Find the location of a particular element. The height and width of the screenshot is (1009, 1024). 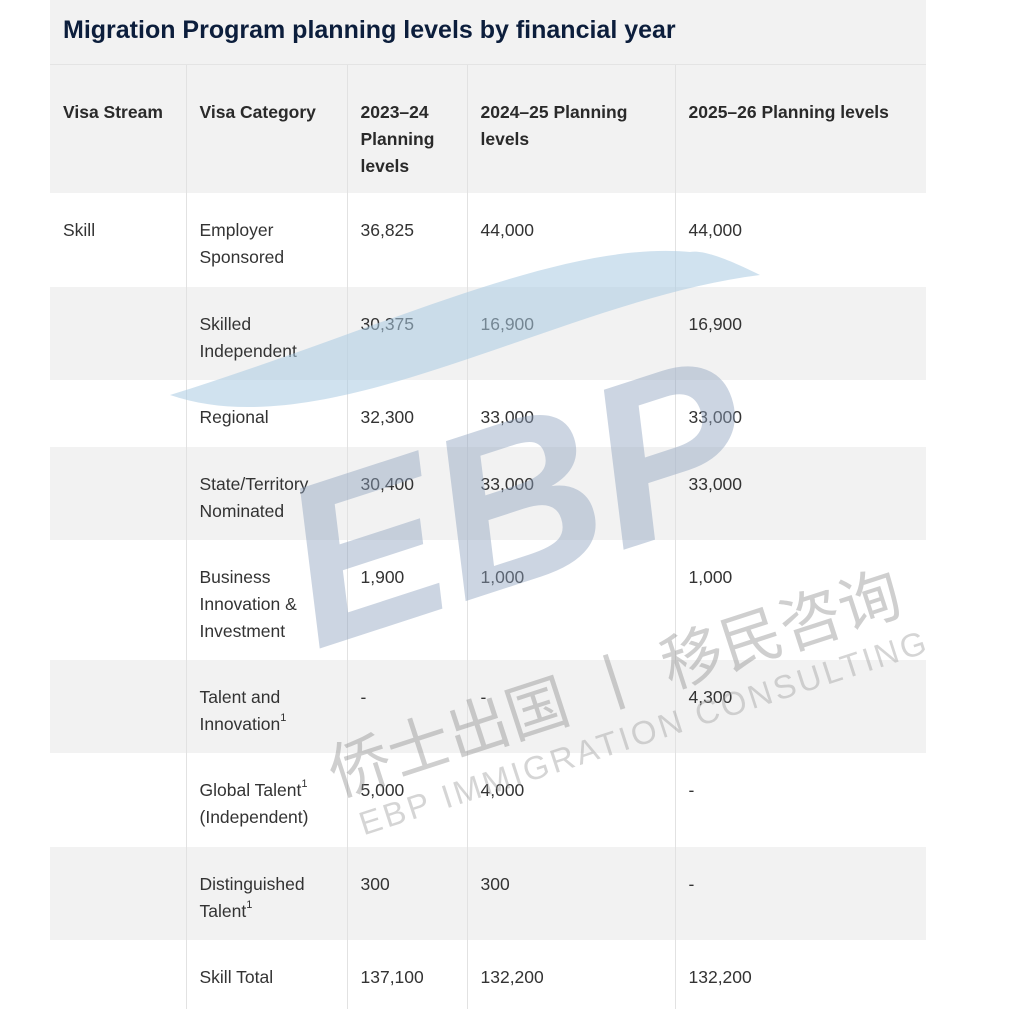

visa-category-cell: State/Territory Nominated is located at coordinates (266, 493).